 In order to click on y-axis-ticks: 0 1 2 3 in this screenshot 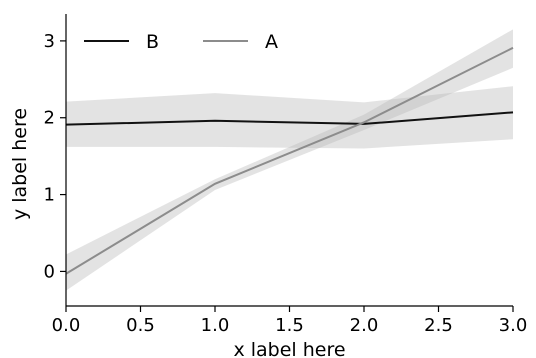, I will do `click(55, 156)`.